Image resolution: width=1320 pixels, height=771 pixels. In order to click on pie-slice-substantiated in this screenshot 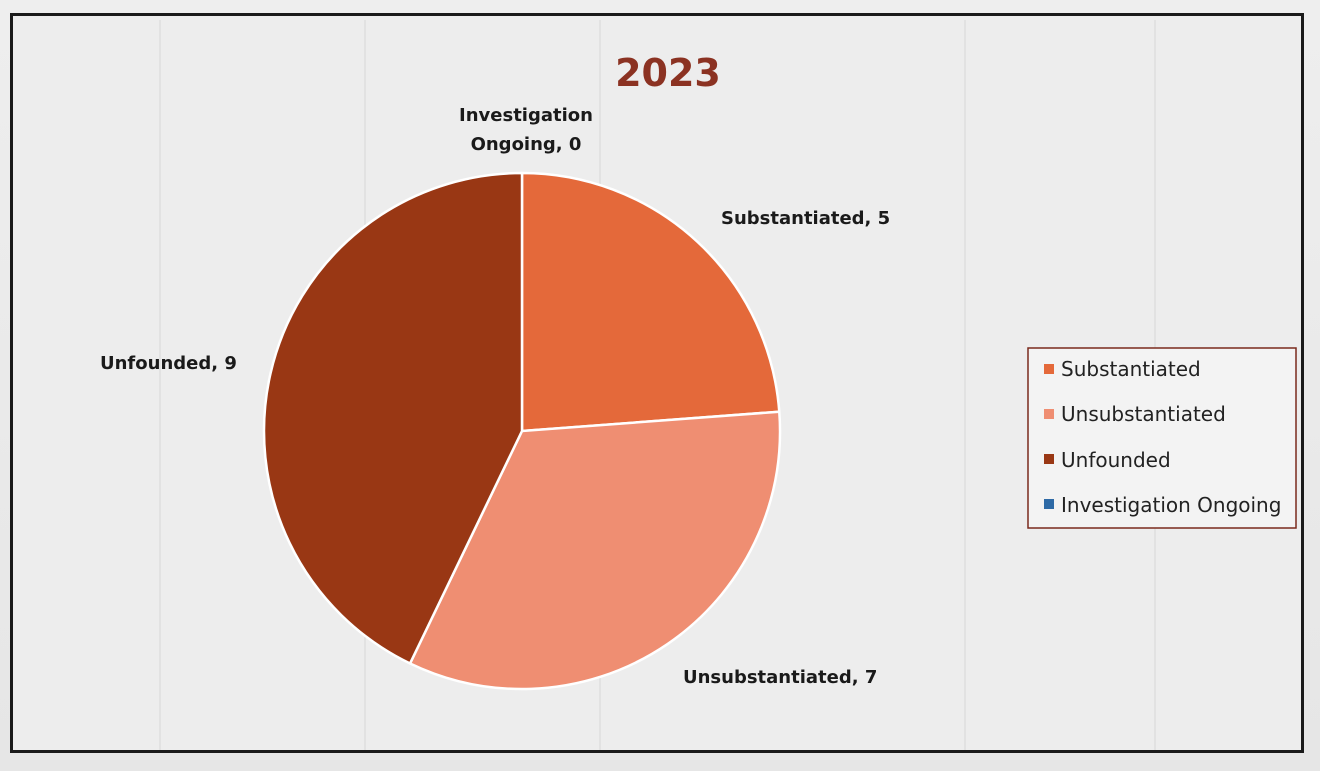, I will do `click(650, 302)`.